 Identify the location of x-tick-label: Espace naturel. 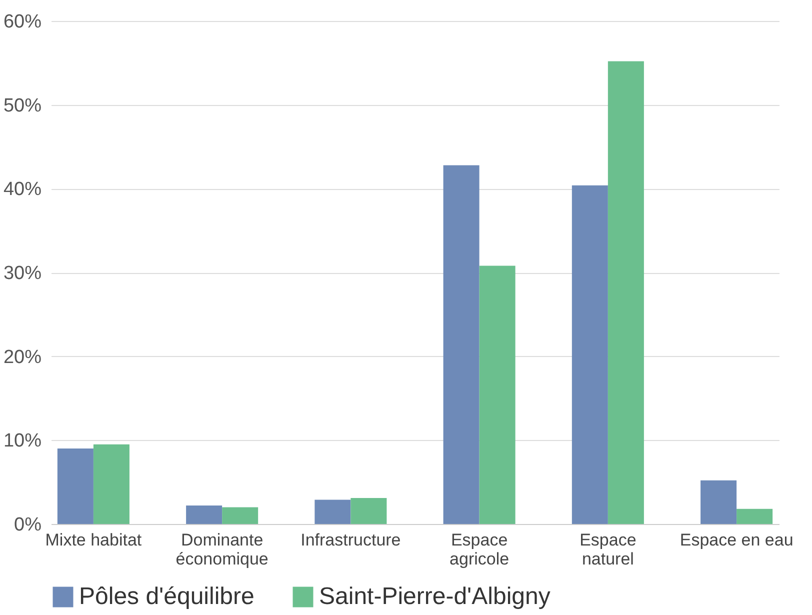
(608, 549).